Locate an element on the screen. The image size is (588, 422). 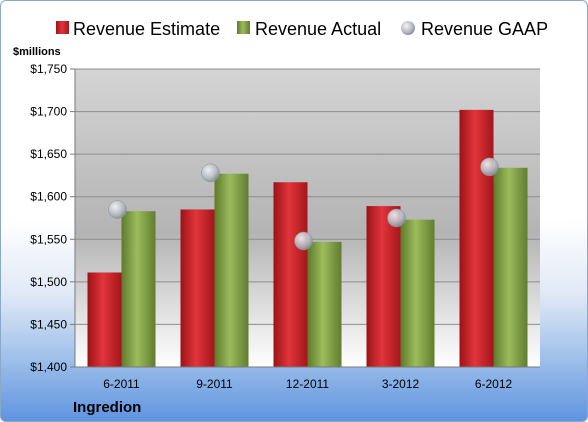
y-tick-label: $1,400 is located at coordinates (48, 367).